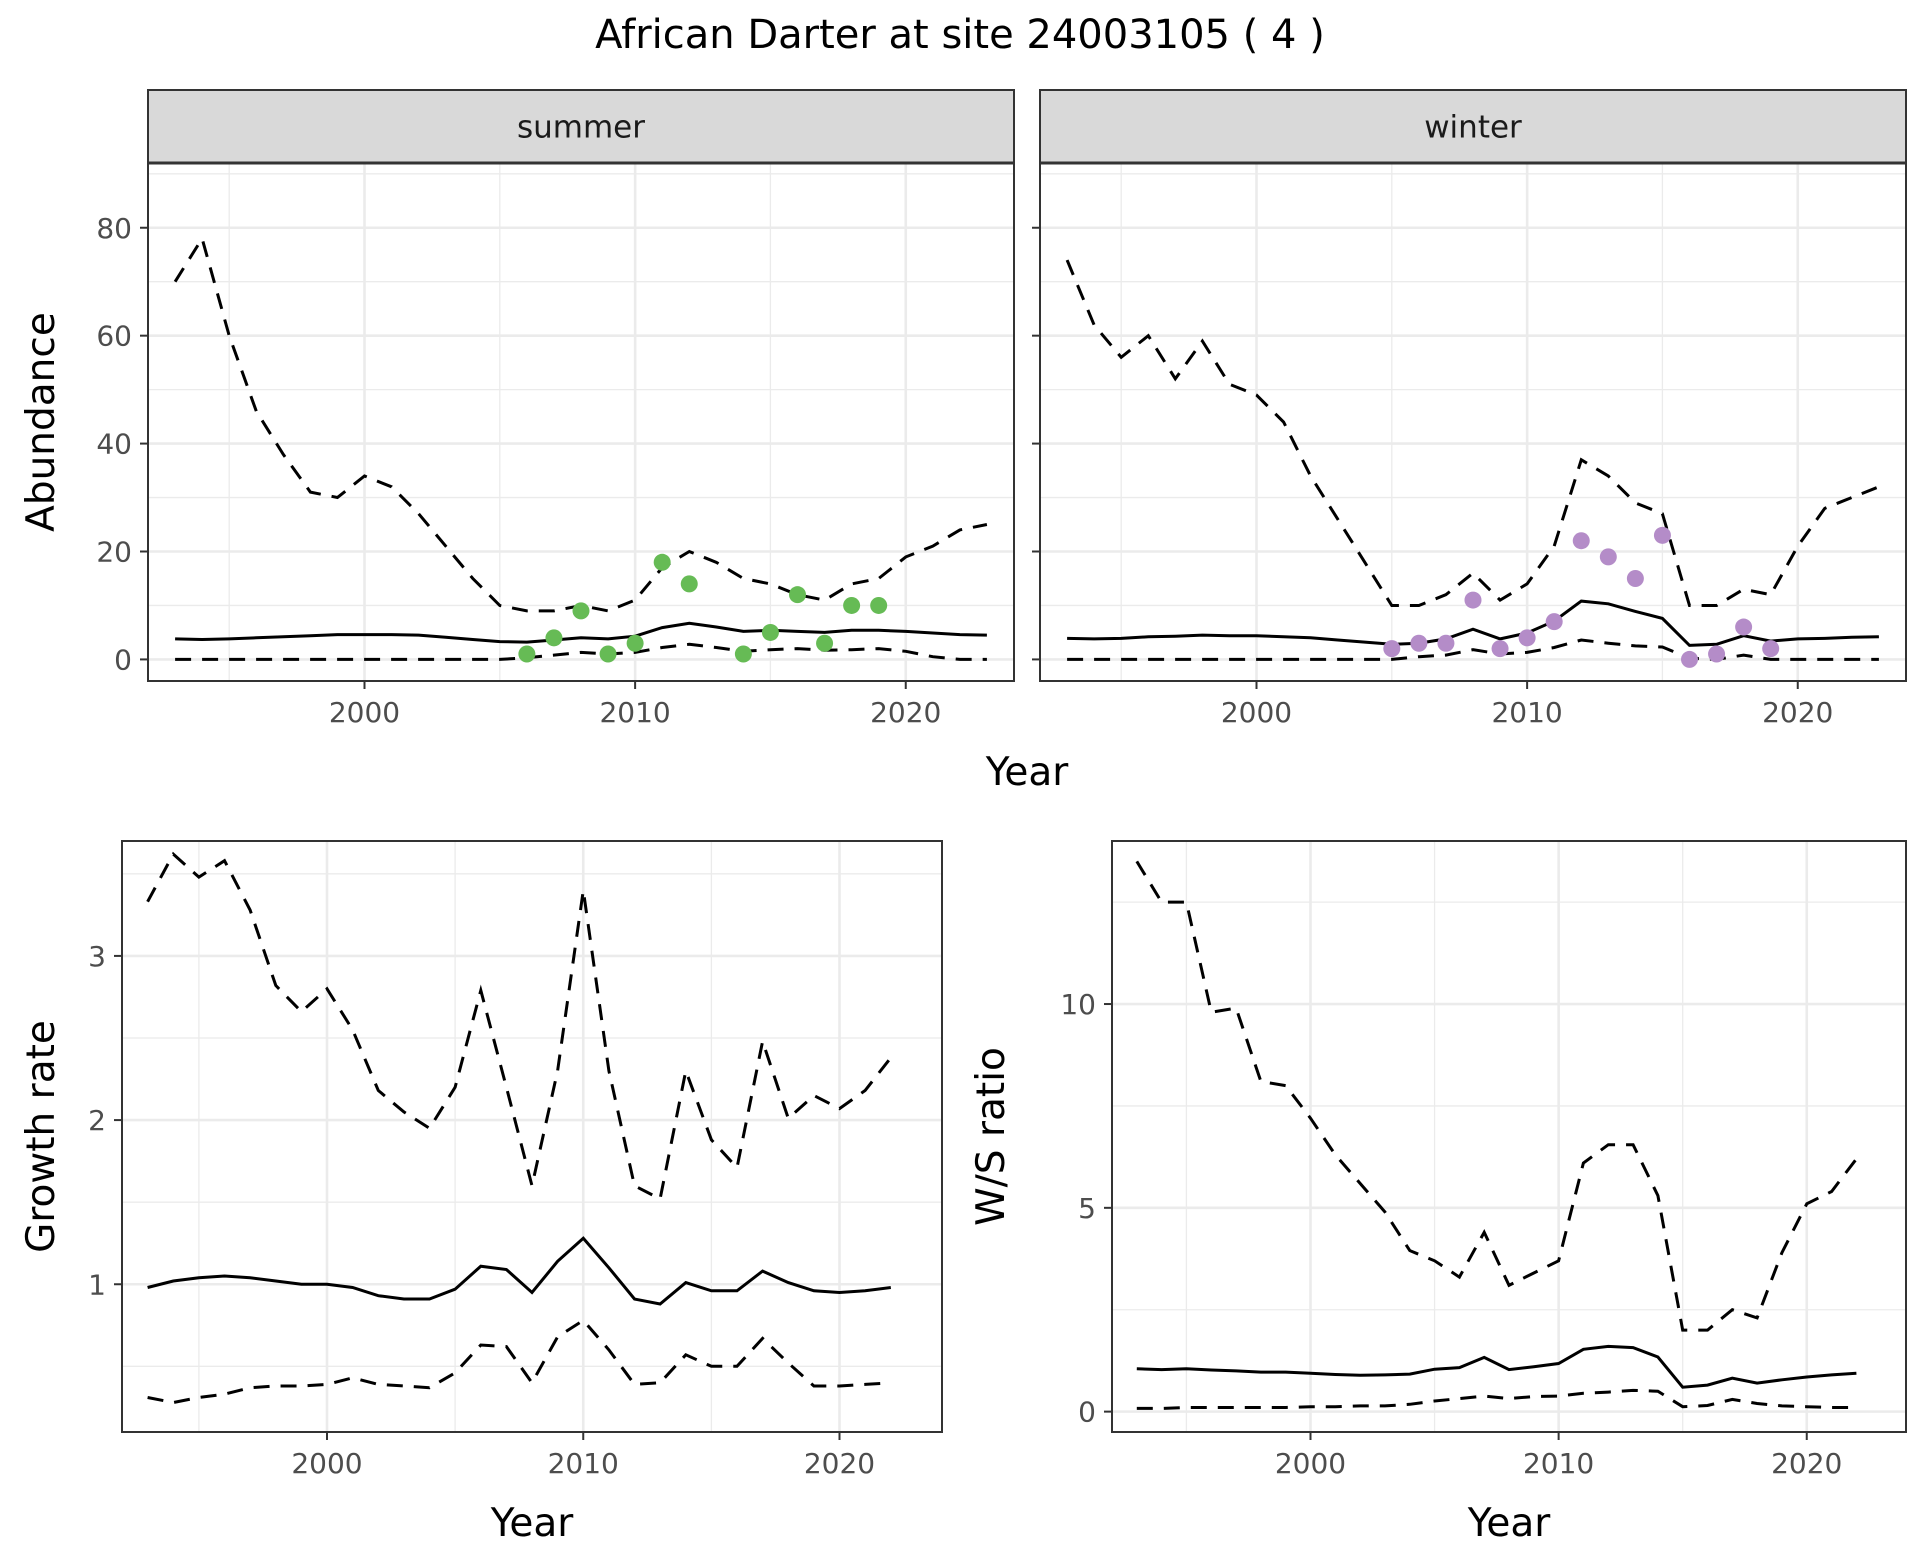  Describe the element at coordinates (114, 228) in the screenshot. I see `y-tick-label: 80` at that location.